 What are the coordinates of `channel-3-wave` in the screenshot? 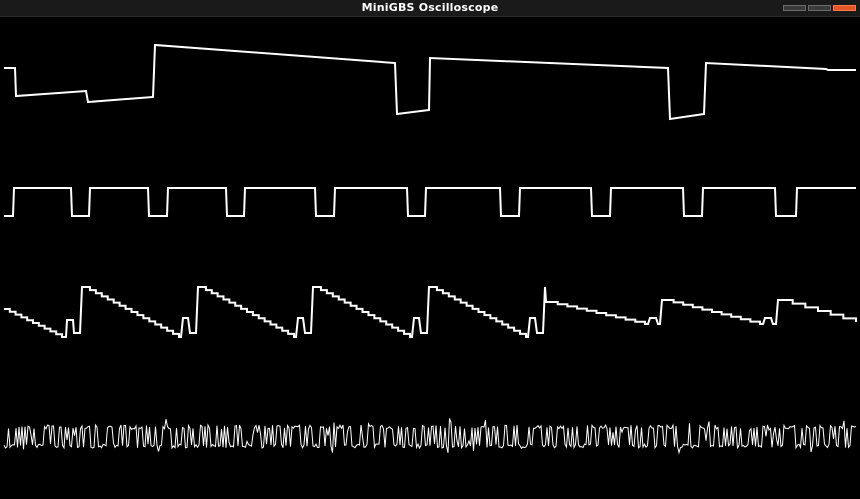 It's located at (430, 312).